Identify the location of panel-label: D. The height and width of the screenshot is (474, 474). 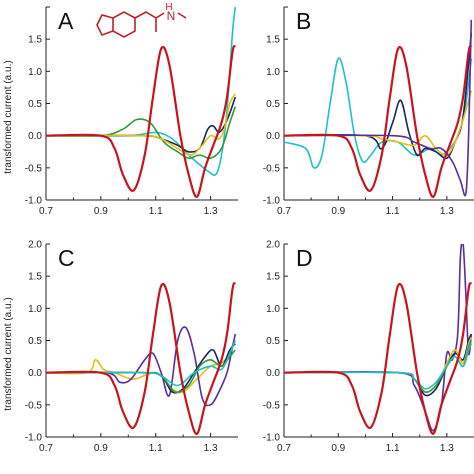
(304, 258).